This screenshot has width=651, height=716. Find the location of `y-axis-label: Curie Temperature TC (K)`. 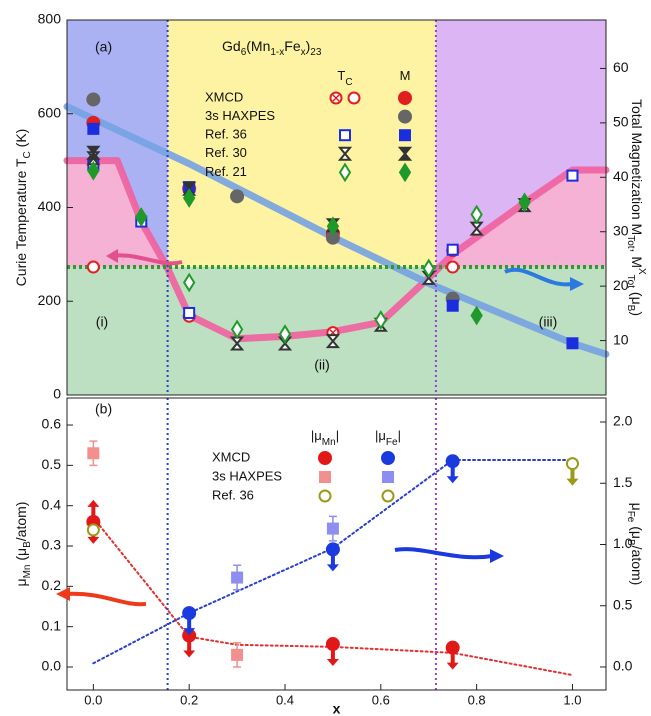

y-axis-label: Curie Temperature TC (K) is located at coordinates (23, 208).